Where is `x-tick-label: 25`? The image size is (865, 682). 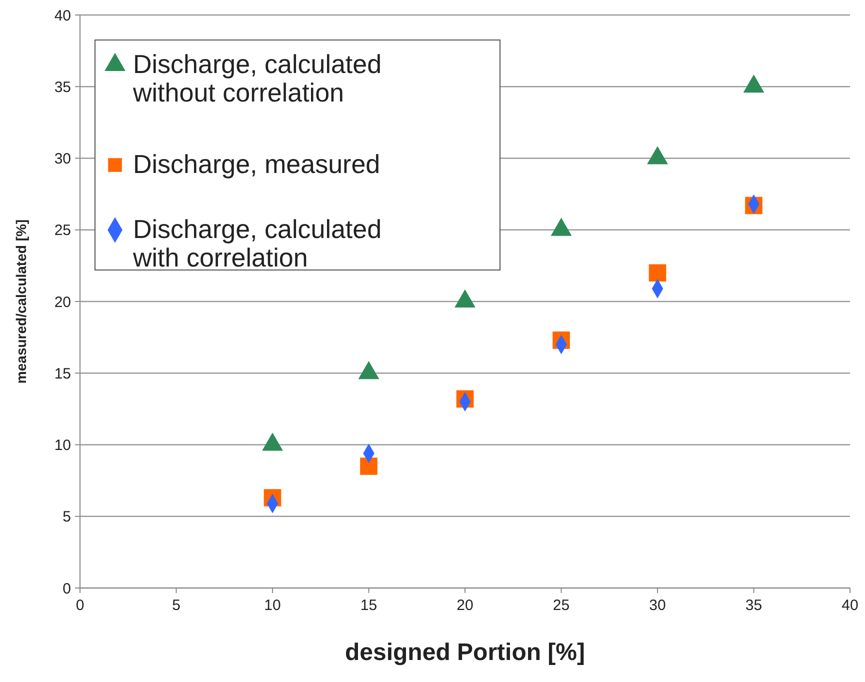 x-tick-label: 25 is located at coordinates (561, 605).